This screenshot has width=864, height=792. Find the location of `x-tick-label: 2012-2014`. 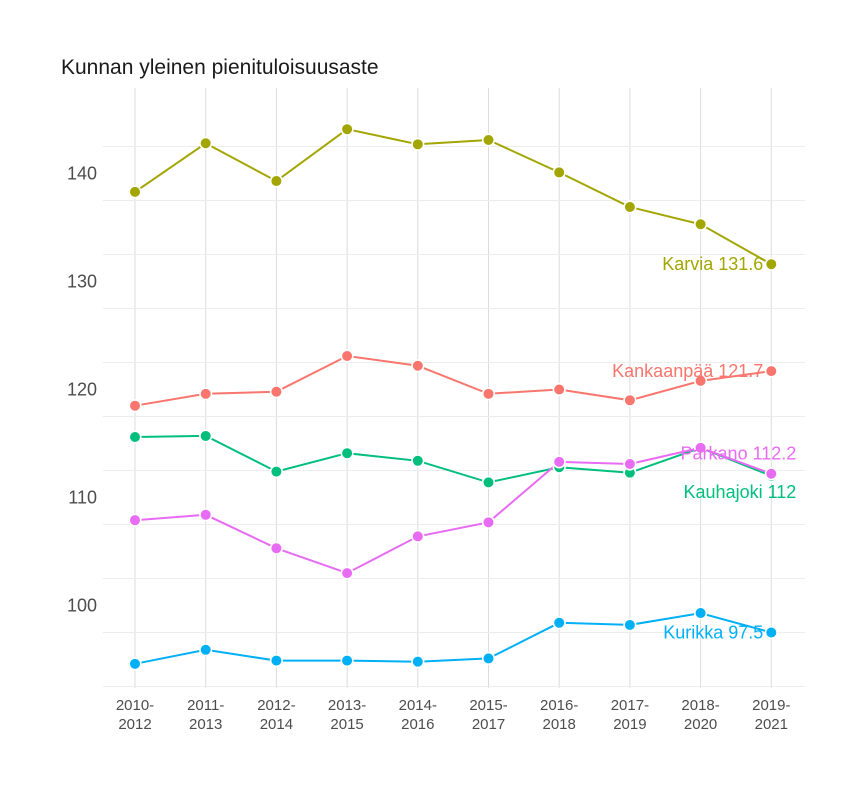

x-tick-label: 2012-2014 is located at coordinates (276, 715).